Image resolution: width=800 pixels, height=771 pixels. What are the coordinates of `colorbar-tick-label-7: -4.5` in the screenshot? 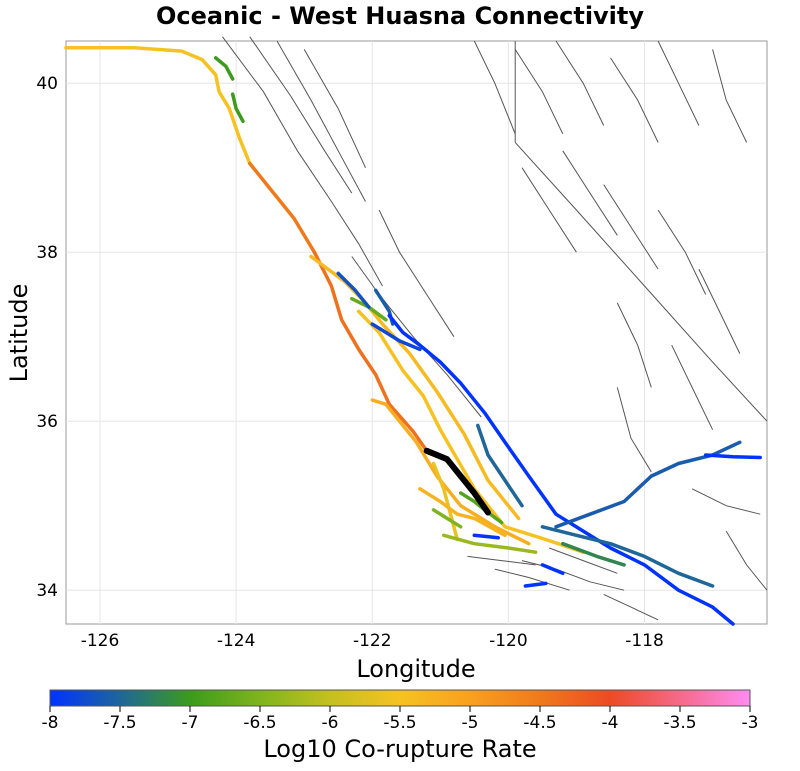 It's located at (539, 723).